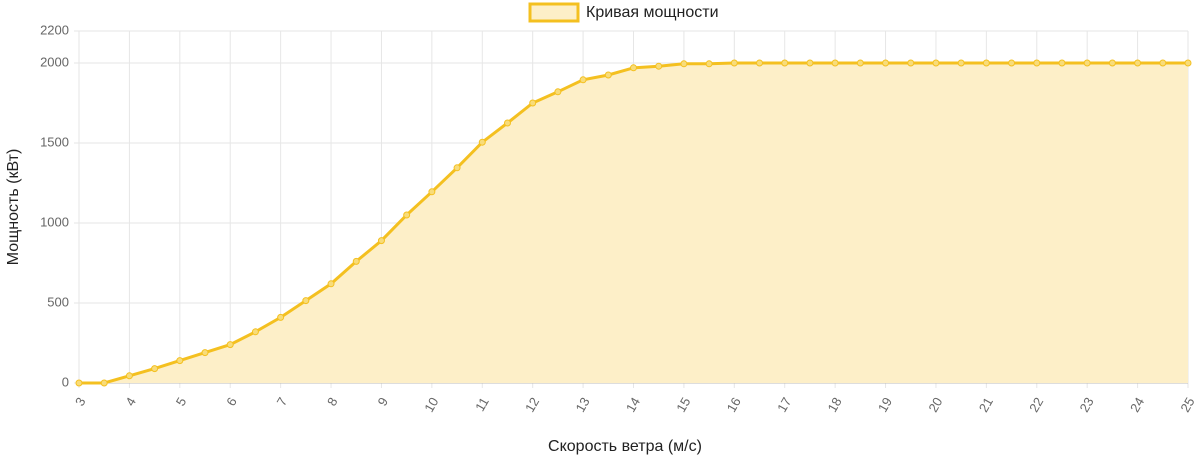  Describe the element at coordinates (1036, 405) in the screenshot. I see `x-tick-label: 22` at that location.